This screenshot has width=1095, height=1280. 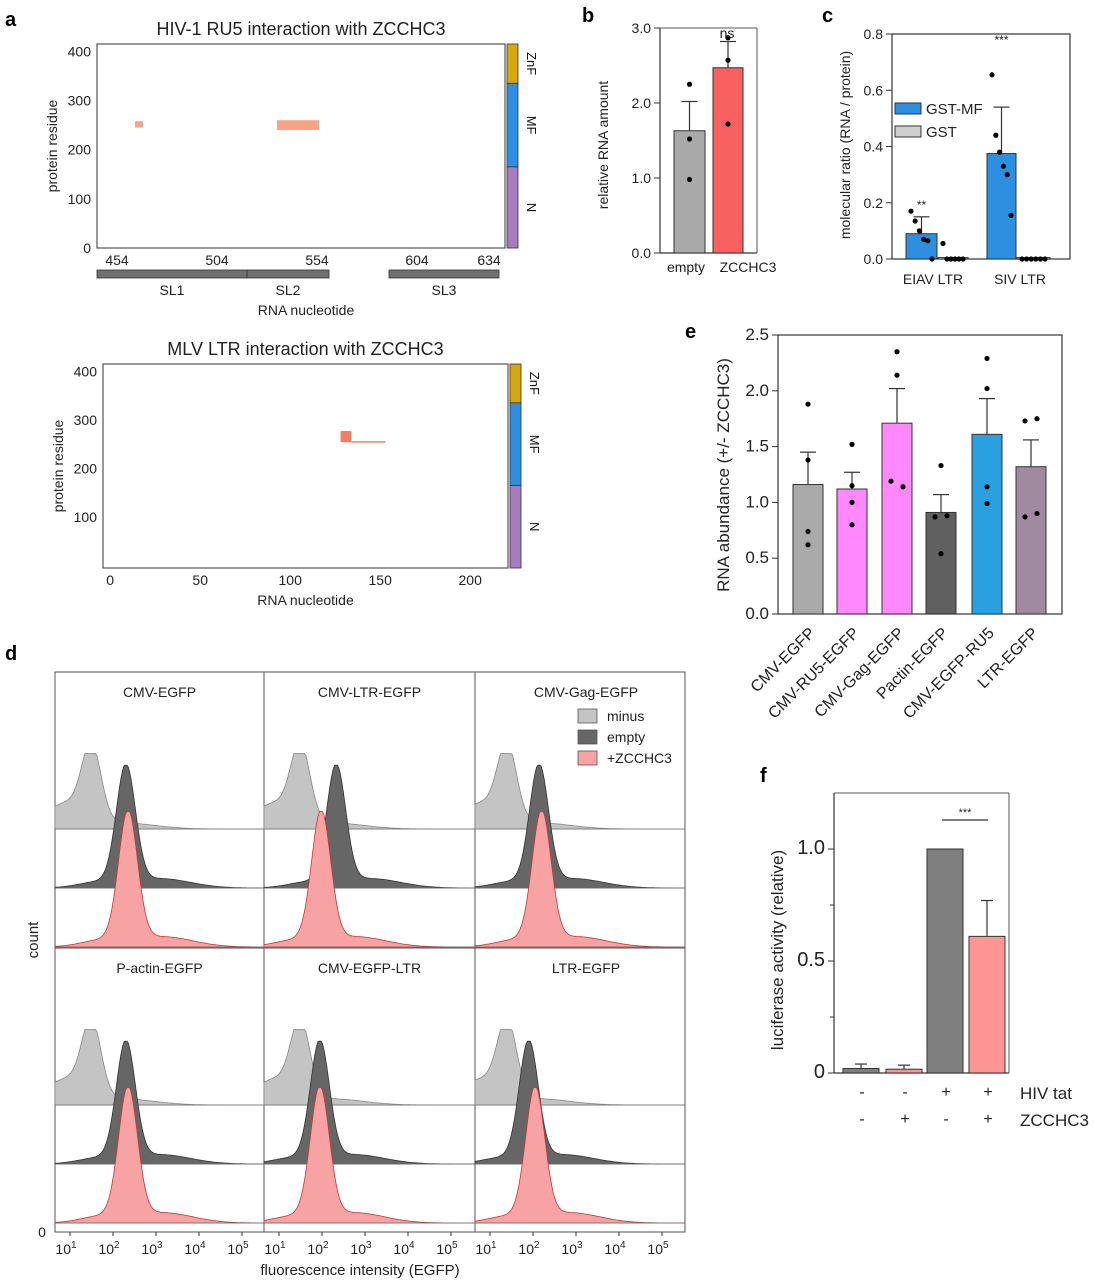 What do you see at coordinates (941, 563) in the screenshot?
I see `bar-pactin-egfp` at bounding box center [941, 563].